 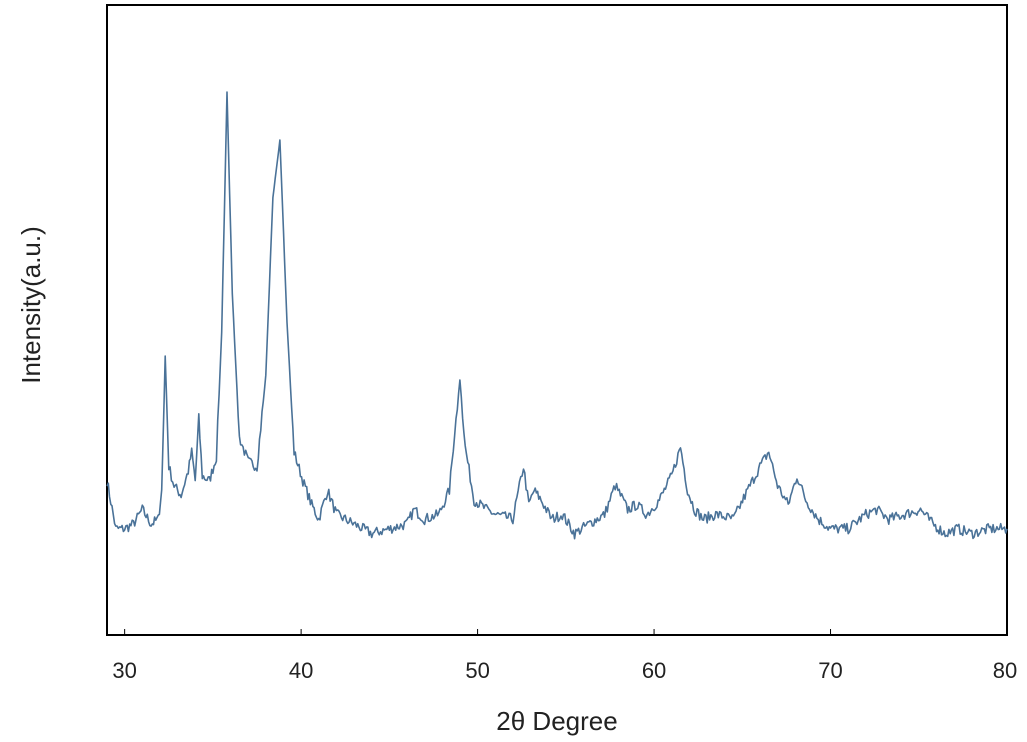 I want to click on x-tick-label: 40, so click(x=301, y=670).